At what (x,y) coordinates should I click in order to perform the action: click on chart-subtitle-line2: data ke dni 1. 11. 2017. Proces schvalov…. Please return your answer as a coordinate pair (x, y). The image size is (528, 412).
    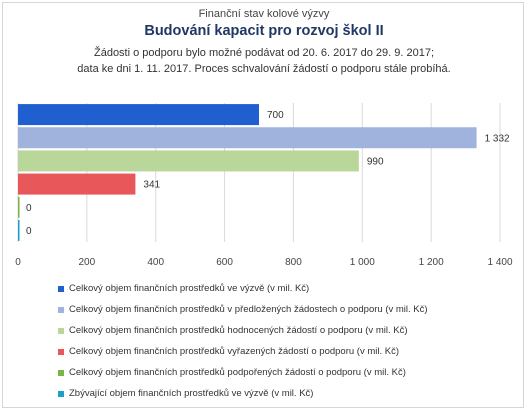
    Looking at the image, I should click on (264, 69).